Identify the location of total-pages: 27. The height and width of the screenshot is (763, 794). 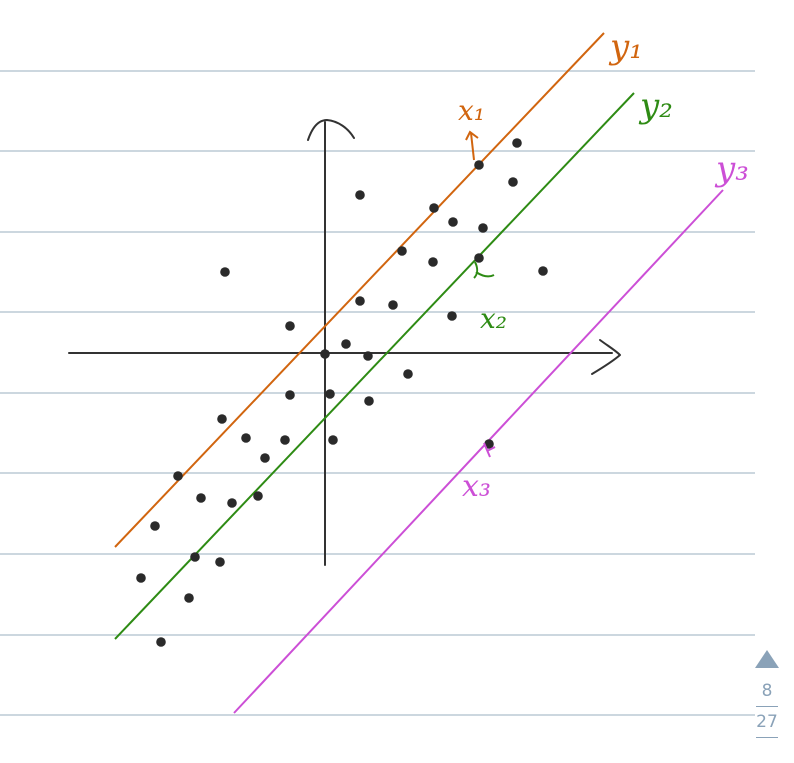
(767, 722).